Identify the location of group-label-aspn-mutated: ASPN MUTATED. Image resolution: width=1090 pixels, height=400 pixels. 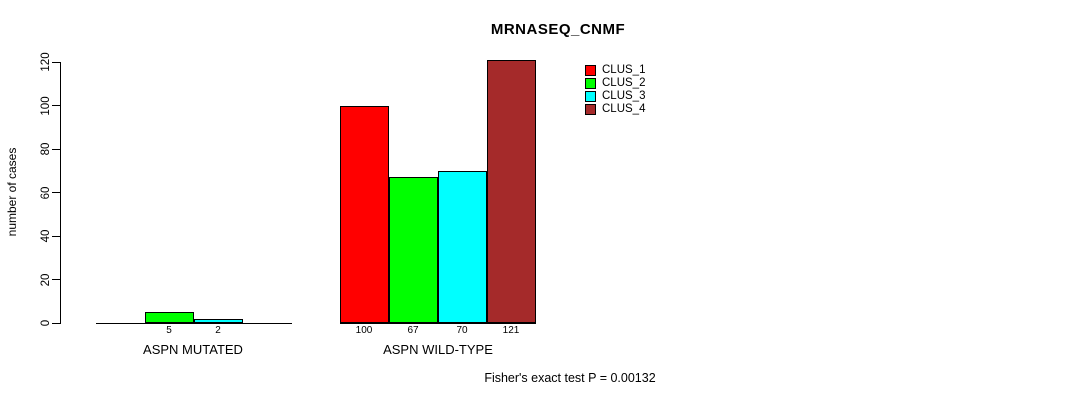
(193, 349).